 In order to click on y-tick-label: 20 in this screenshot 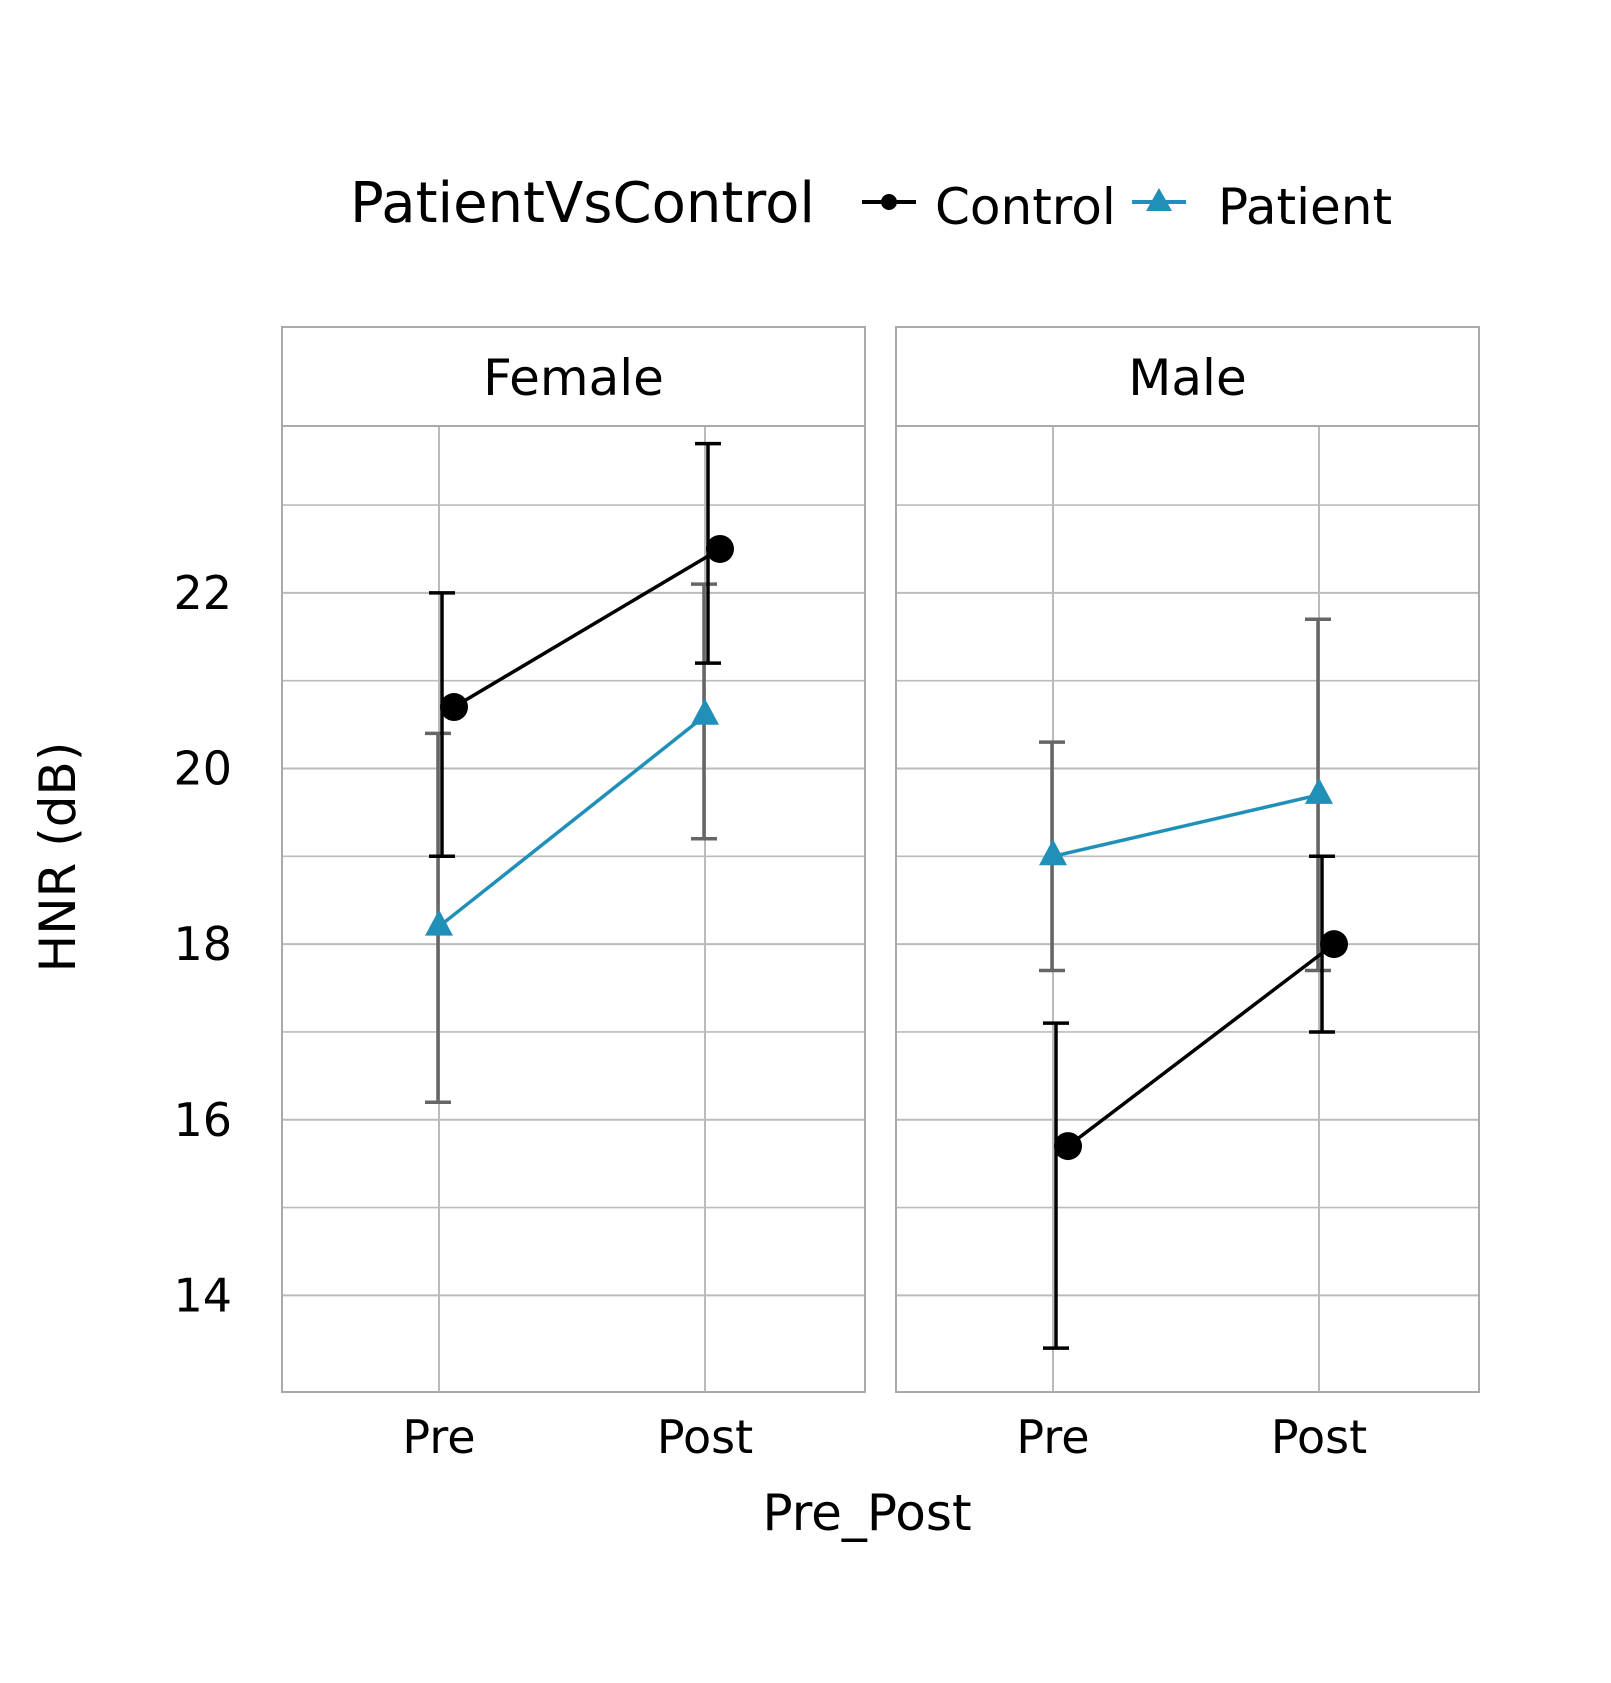, I will do `click(202, 768)`.